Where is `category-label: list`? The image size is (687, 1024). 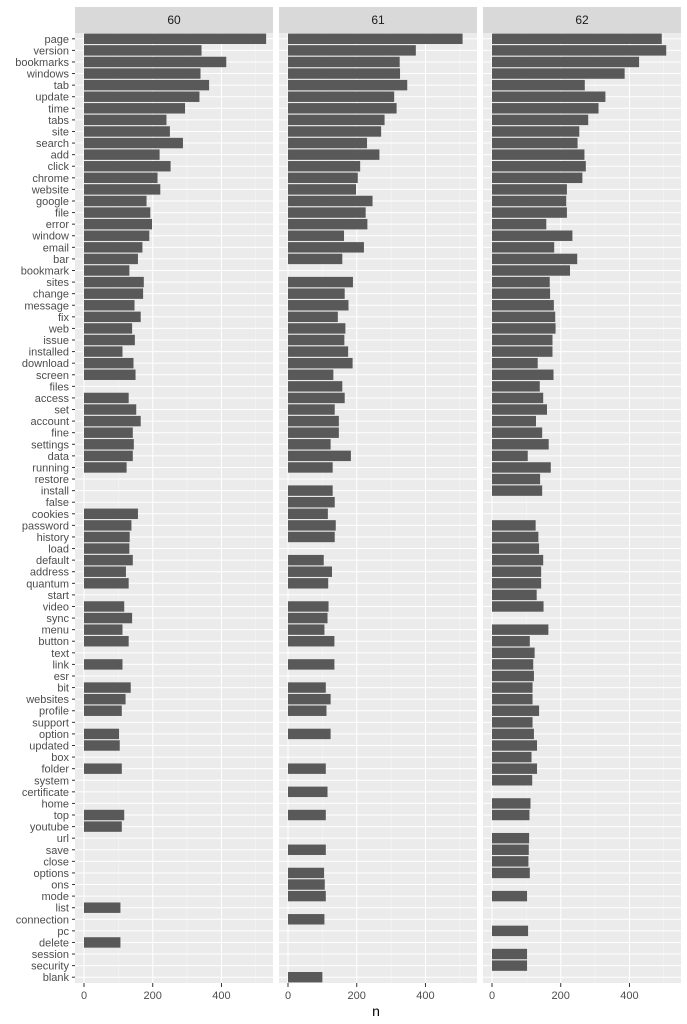
category-label: list is located at coordinates (62, 909).